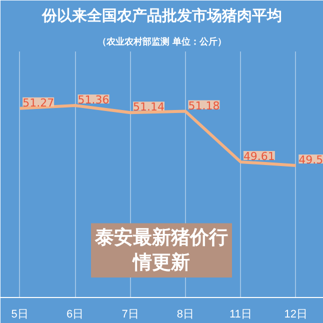 This screenshot has height=323, width=323. I want to click on data-label: 51.36, so click(94, 100).